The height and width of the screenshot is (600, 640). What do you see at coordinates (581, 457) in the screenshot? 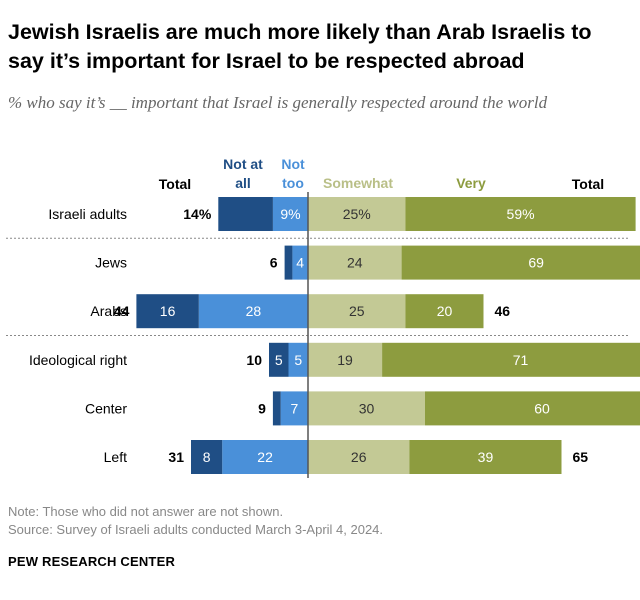
I see `value-total-positive: 65` at bounding box center [581, 457].